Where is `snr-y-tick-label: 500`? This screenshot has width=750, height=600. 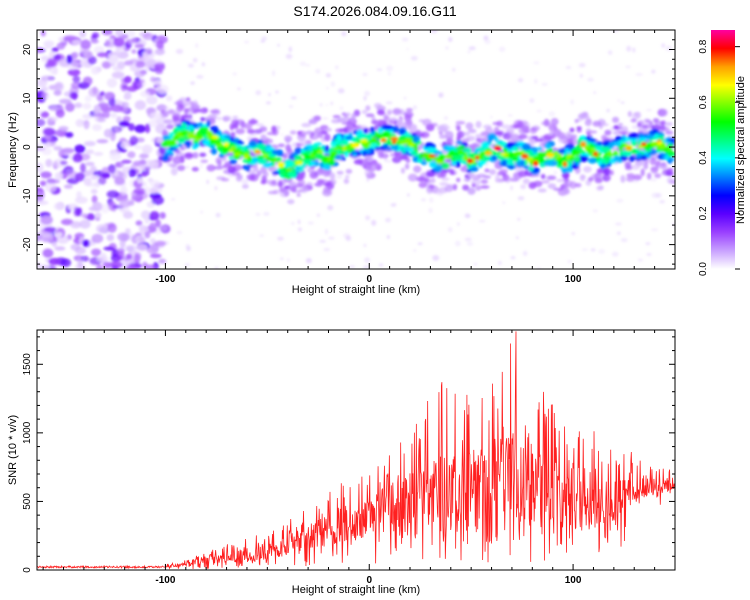 snr-y-tick-label: 500 is located at coordinates (27, 501).